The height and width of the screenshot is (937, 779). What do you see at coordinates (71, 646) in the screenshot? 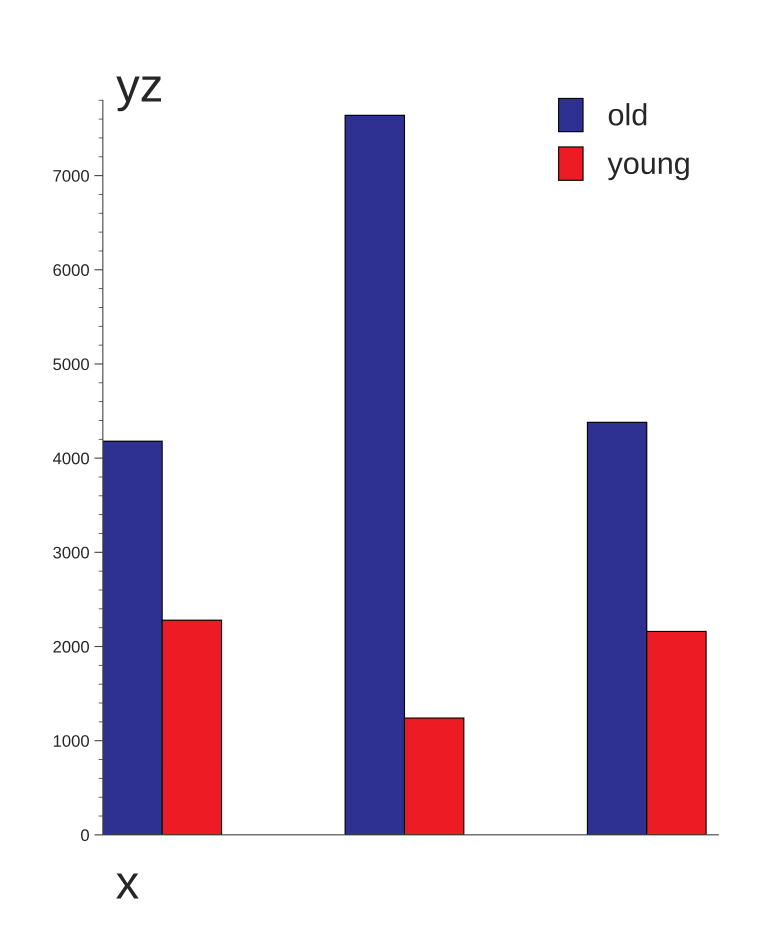
I see `y-tick-label: 2000` at bounding box center [71, 646].